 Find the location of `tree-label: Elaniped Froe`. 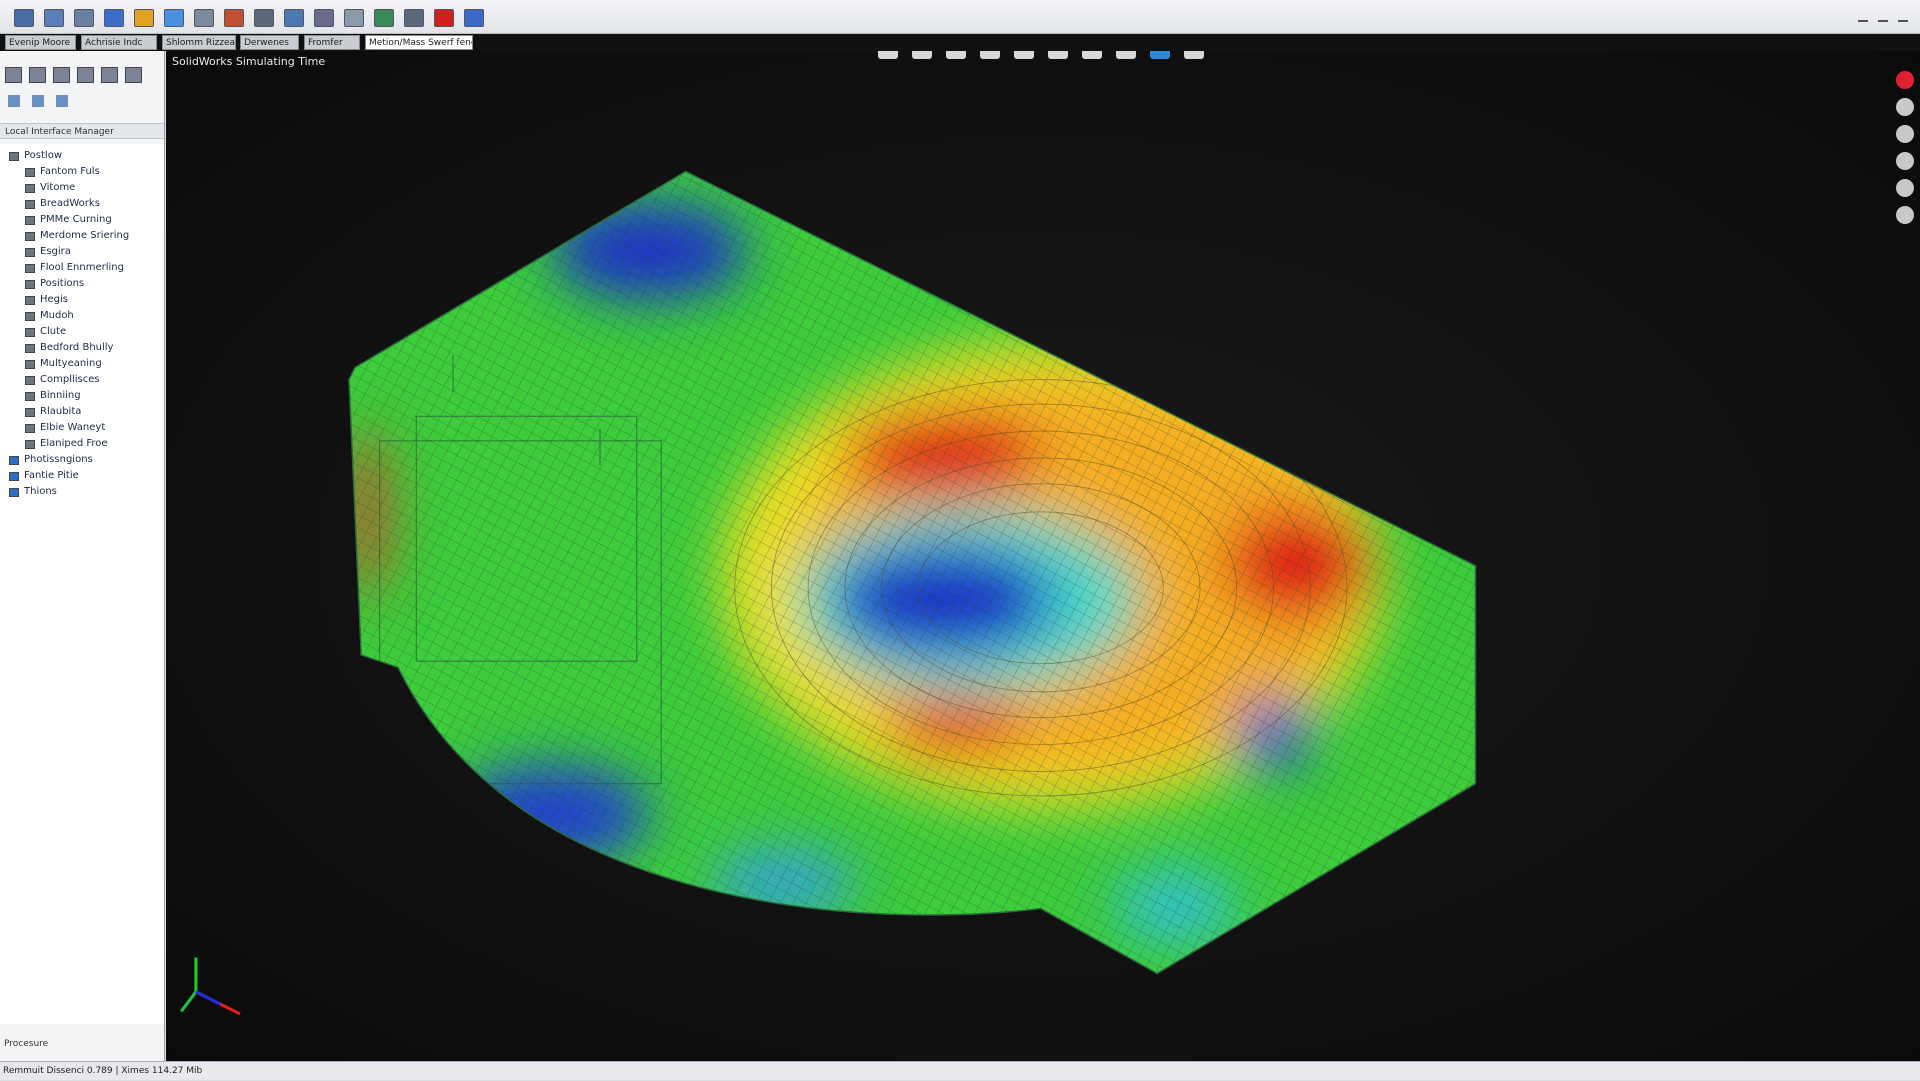

tree-label: Elaniped Froe is located at coordinates (74, 443).